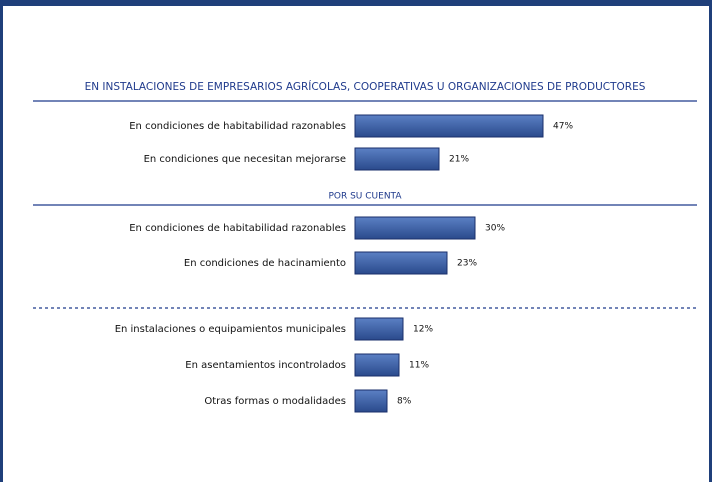 The width and height of the screenshot is (712, 482). Describe the element at coordinates (245, 159) in the screenshot. I see `category-label: En condiciones que necesitan mejorarse` at that location.